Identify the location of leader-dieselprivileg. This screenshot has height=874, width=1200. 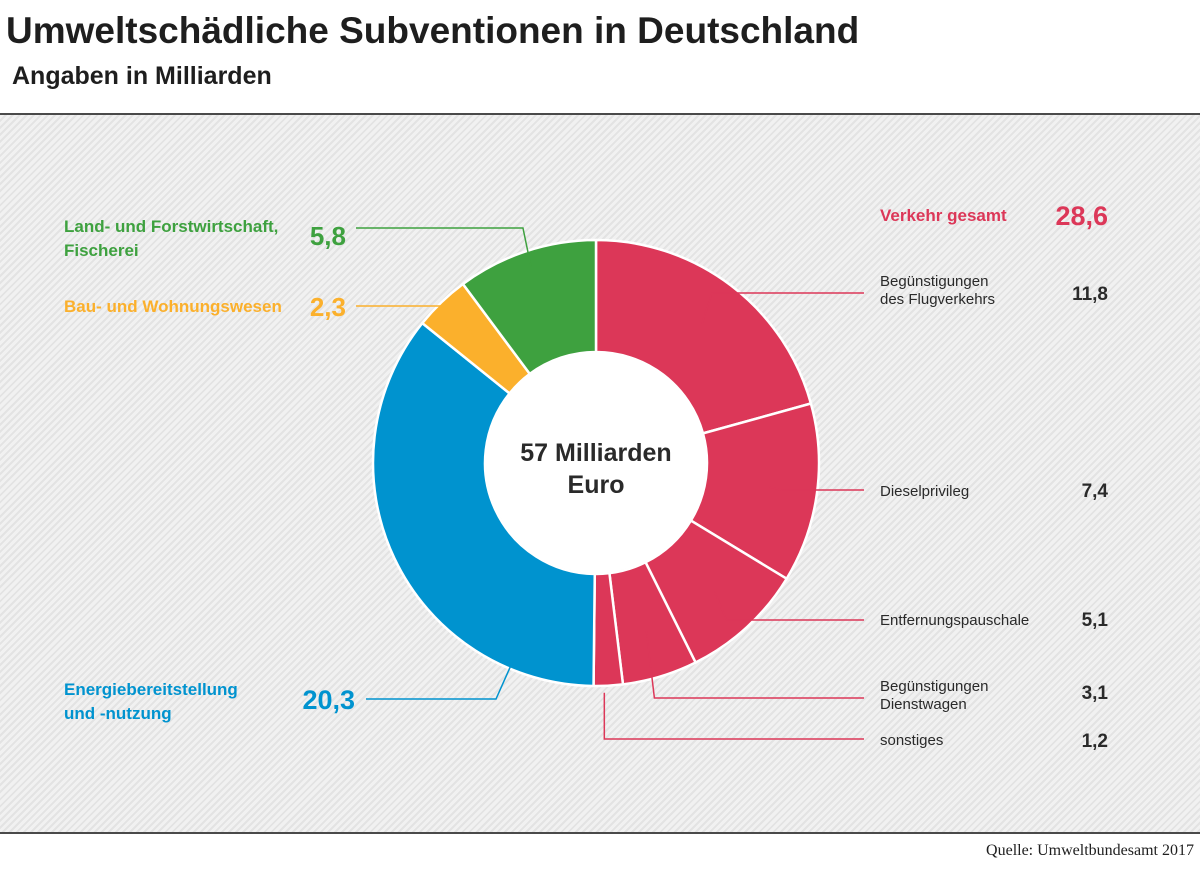
(816, 488).